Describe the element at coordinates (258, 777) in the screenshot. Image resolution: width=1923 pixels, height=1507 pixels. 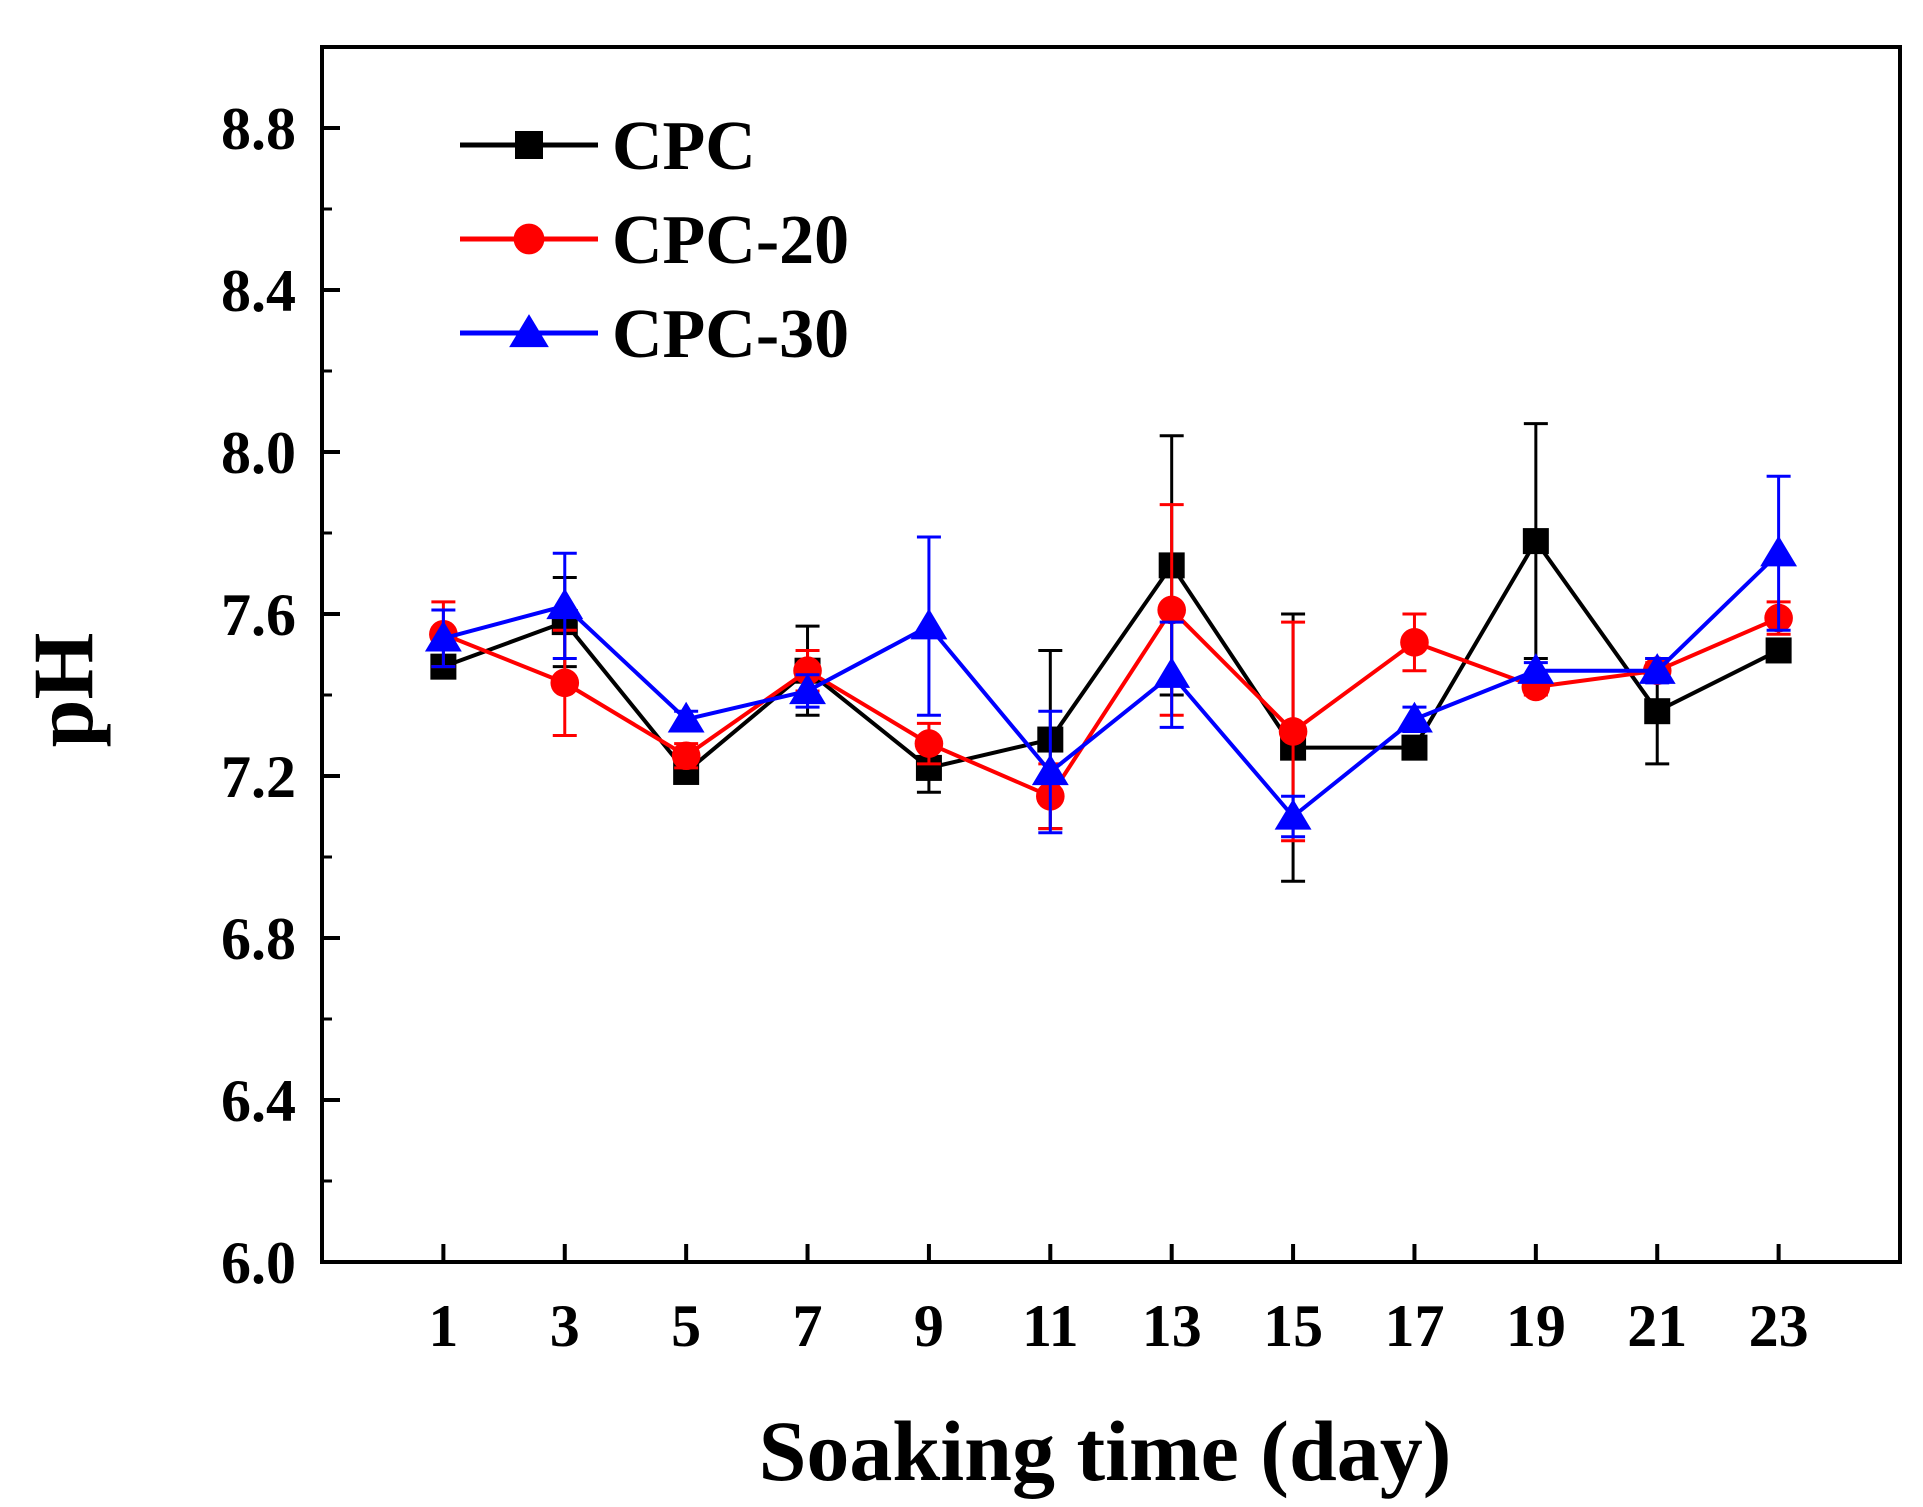
I see `y-tick-label: 7.2` at that location.